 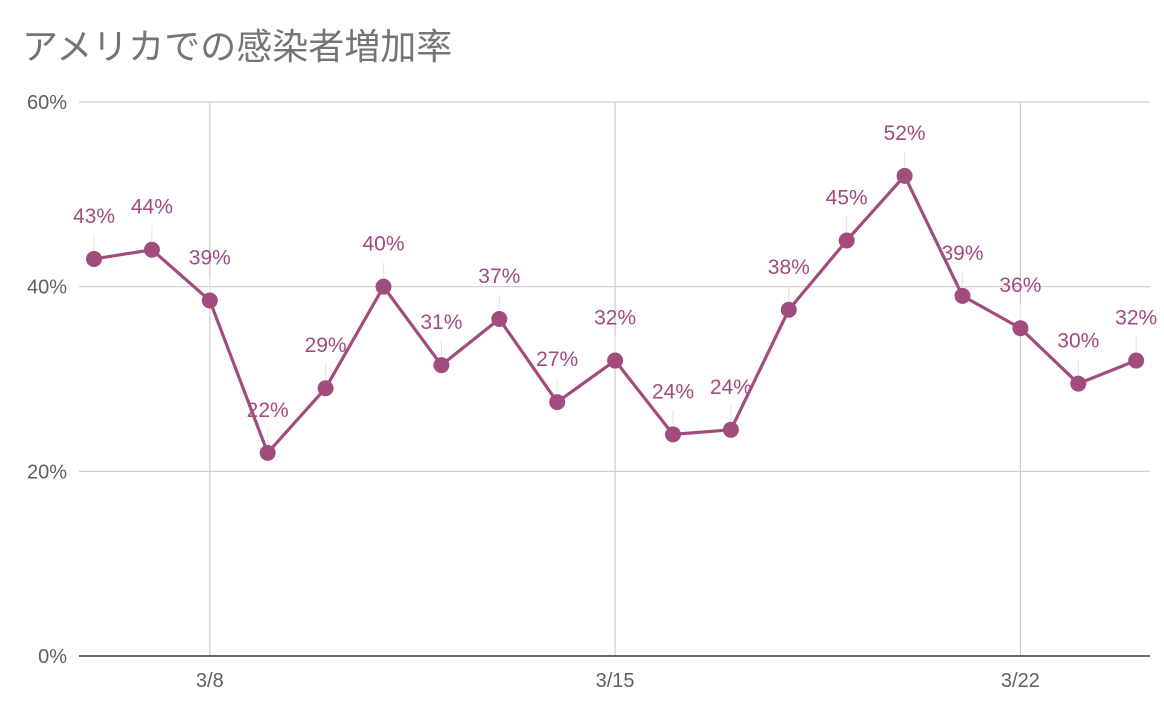 What do you see at coordinates (47, 472) in the screenshot?
I see `y-tick-label: 20%` at bounding box center [47, 472].